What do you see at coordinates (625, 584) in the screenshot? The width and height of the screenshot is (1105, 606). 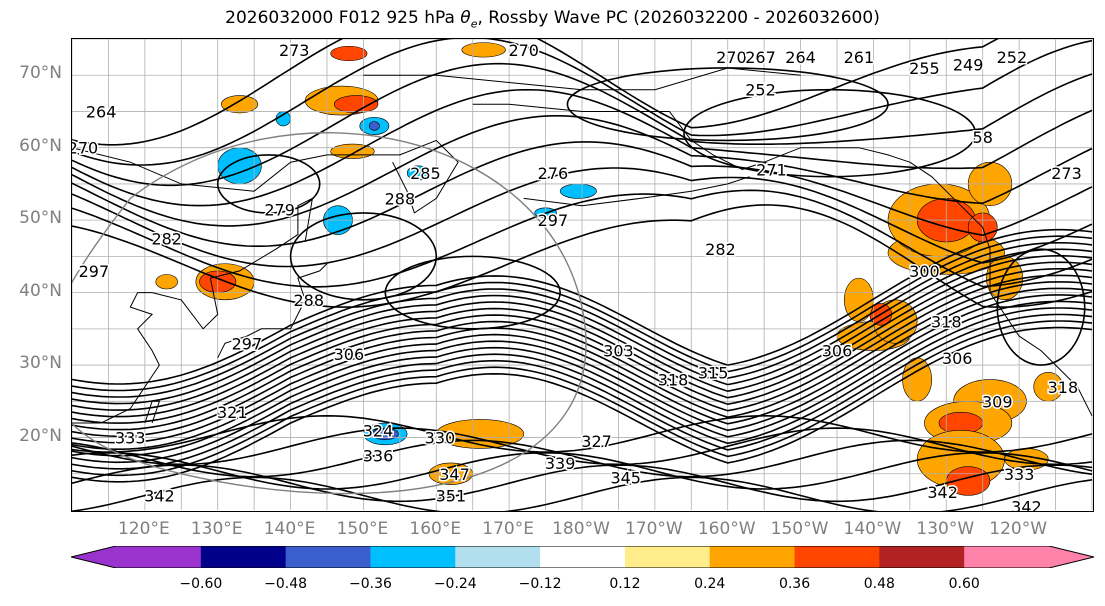 I see `colorbar-tick-label: 0.12` at bounding box center [625, 584].